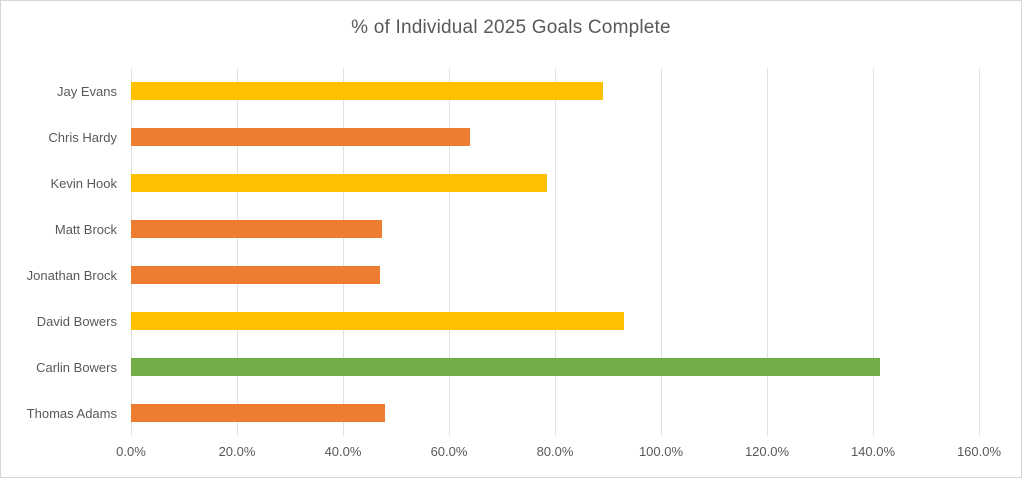 The width and height of the screenshot is (1022, 478). Describe the element at coordinates (256, 229) in the screenshot. I see `bar-matt-brock` at that location.